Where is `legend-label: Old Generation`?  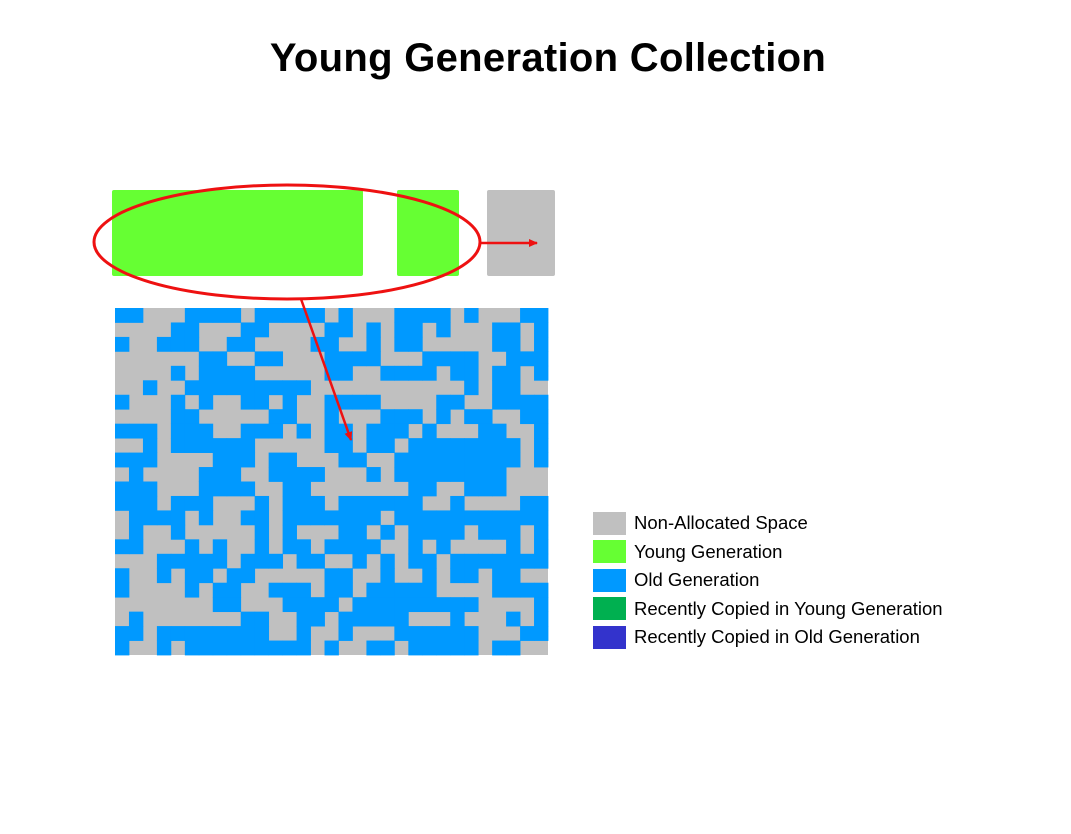
legend-label: Old Generation is located at coordinates (697, 580).